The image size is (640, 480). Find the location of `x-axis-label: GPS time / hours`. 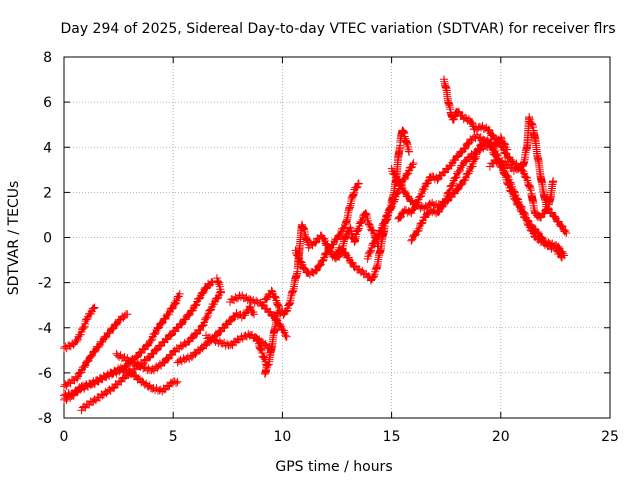

x-axis-label: GPS time / hours is located at coordinates (333, 467).